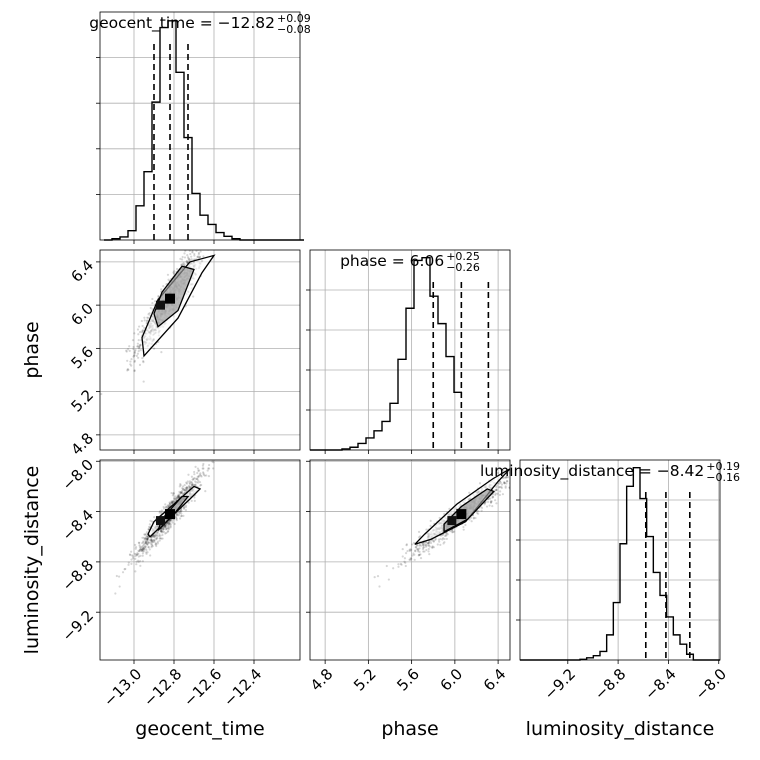  I want to click on title-sub-phase: −0.26, so click(463, 267).